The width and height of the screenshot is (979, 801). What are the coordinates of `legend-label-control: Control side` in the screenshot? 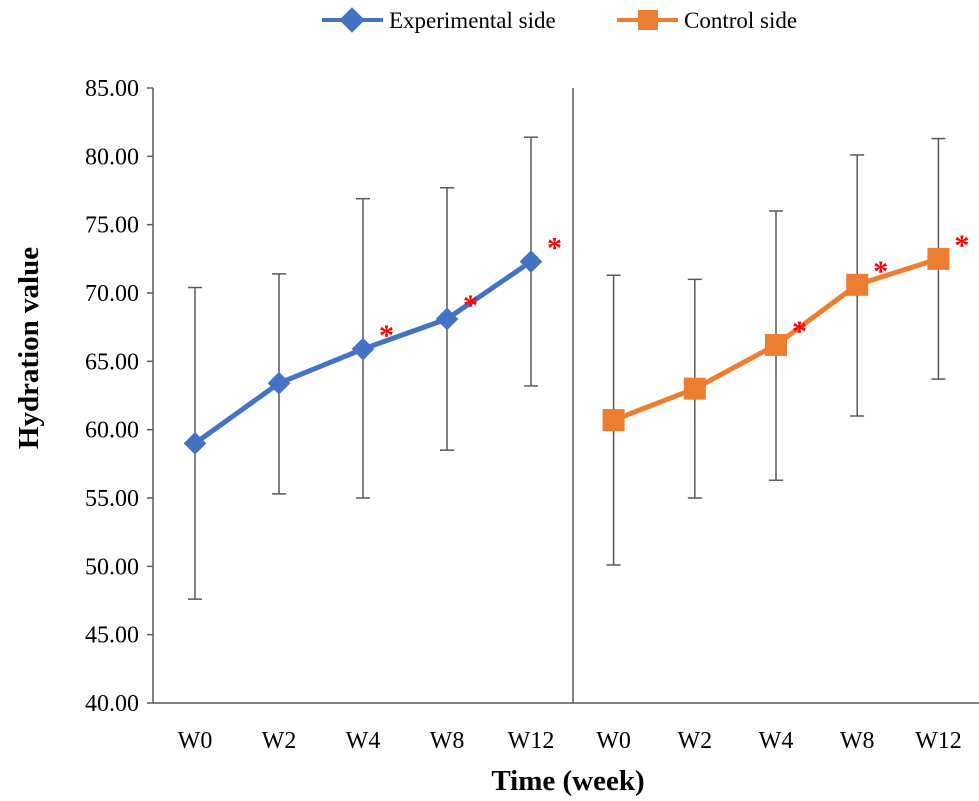 It's located at (740, 20).